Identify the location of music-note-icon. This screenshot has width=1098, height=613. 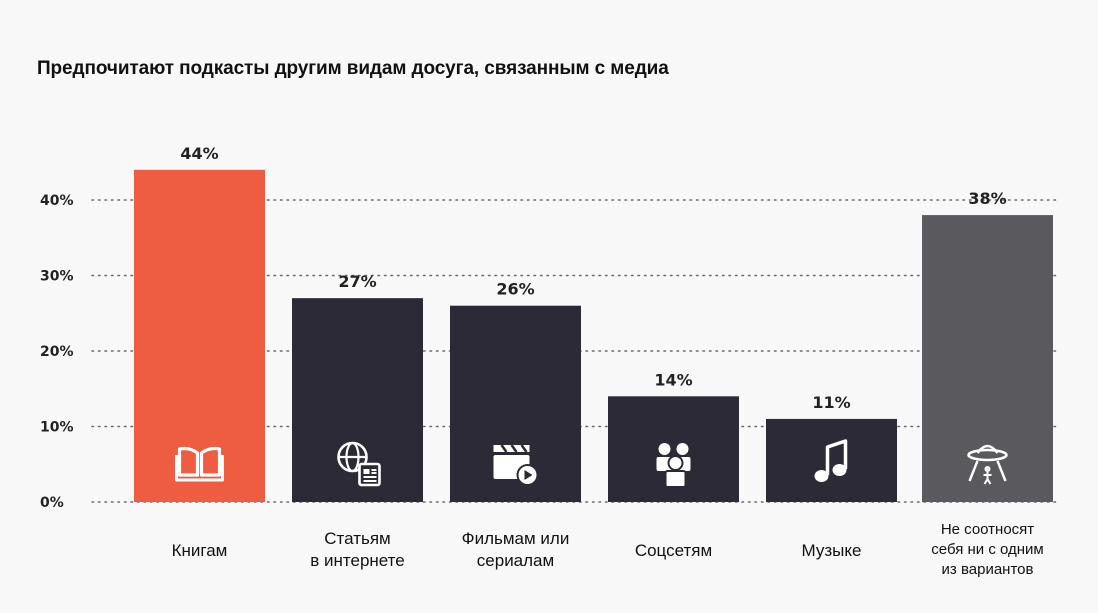
(831, 460).